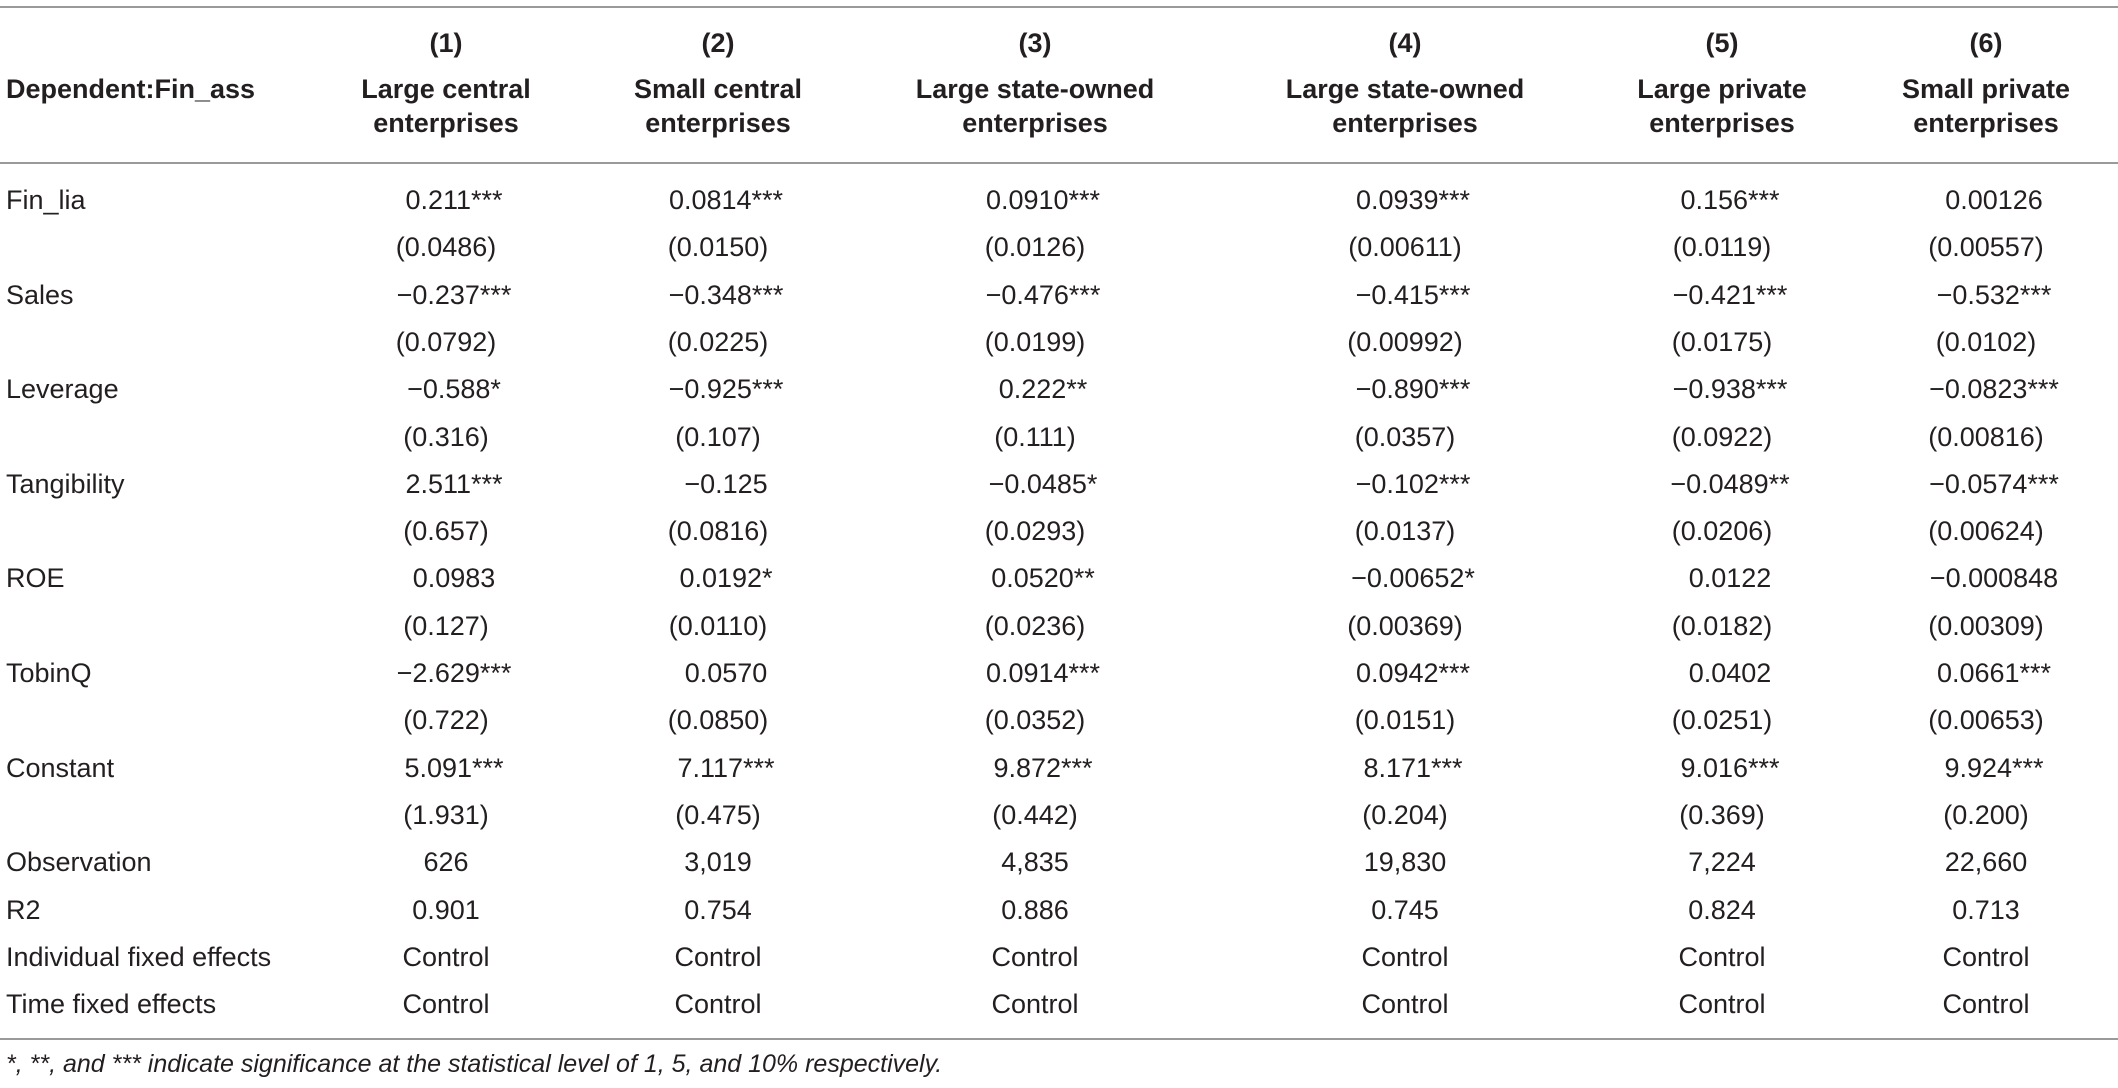  What do you see at coordinates (1722, 720) in the screenshot?
I see `std-error: (0.0251)` at bounding box center [1722, 720].